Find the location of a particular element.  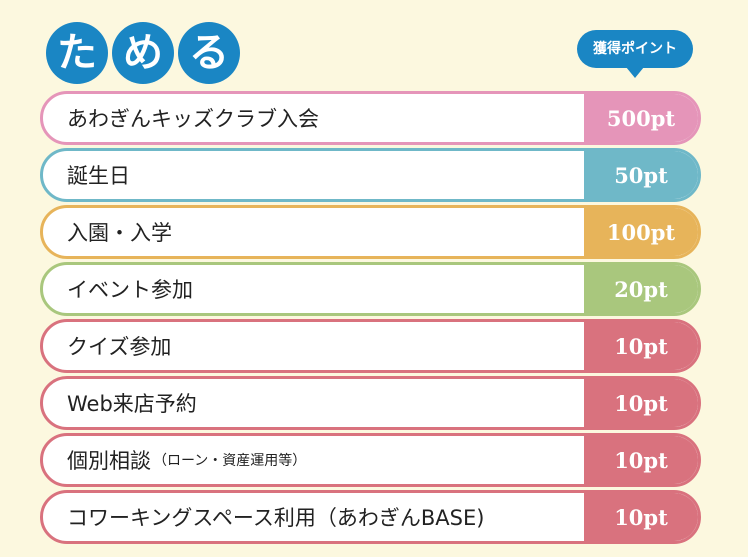

item-label: イベント参加 is located at coordinates (131, 289).